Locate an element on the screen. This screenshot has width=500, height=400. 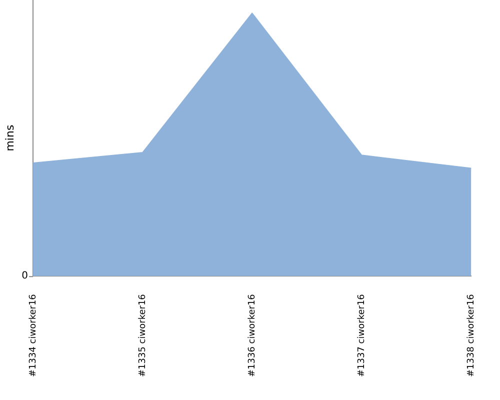
x-tick-label: #1334 ciworker16 is located at coordinates (33, 336).